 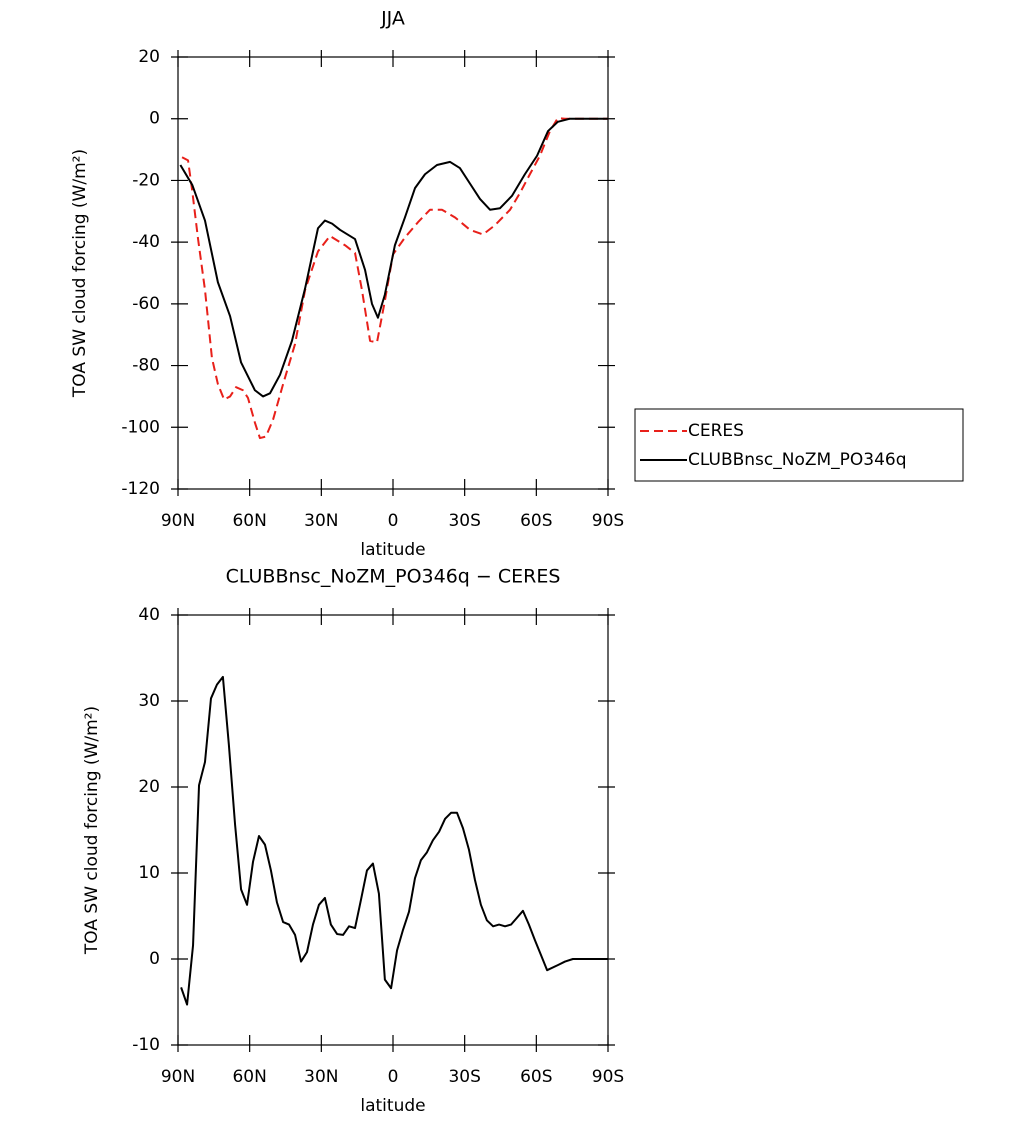 What do you see at coordinates (799, 445) in the screenshot?
I see `legend-box` at bounding box center [799, 445].